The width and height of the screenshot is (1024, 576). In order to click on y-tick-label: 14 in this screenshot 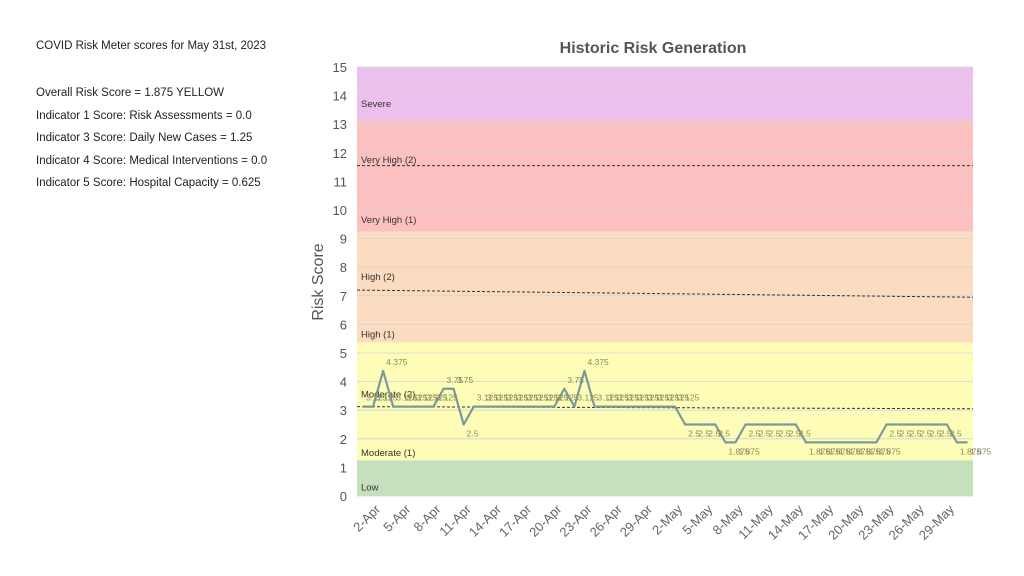, I will do `click(340, 96)`.